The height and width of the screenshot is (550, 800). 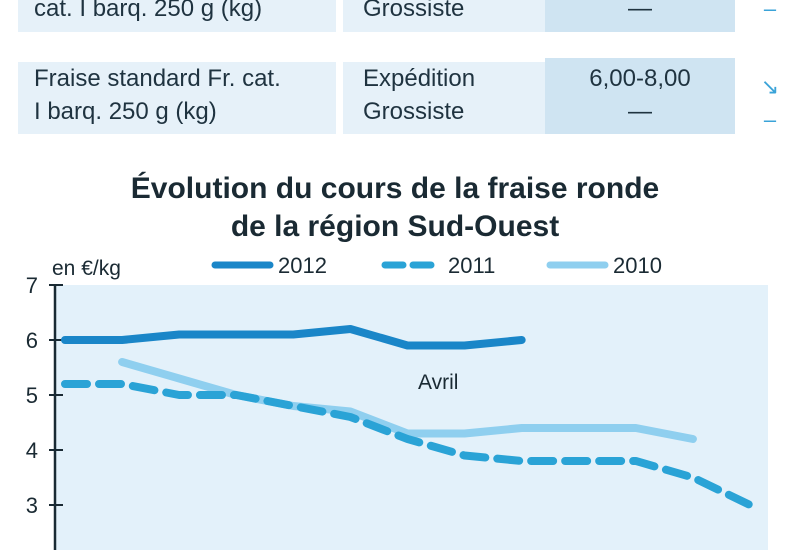 I want to click on chart-title-line: de la région Sud-Ouest, so click(x=395, y=226).